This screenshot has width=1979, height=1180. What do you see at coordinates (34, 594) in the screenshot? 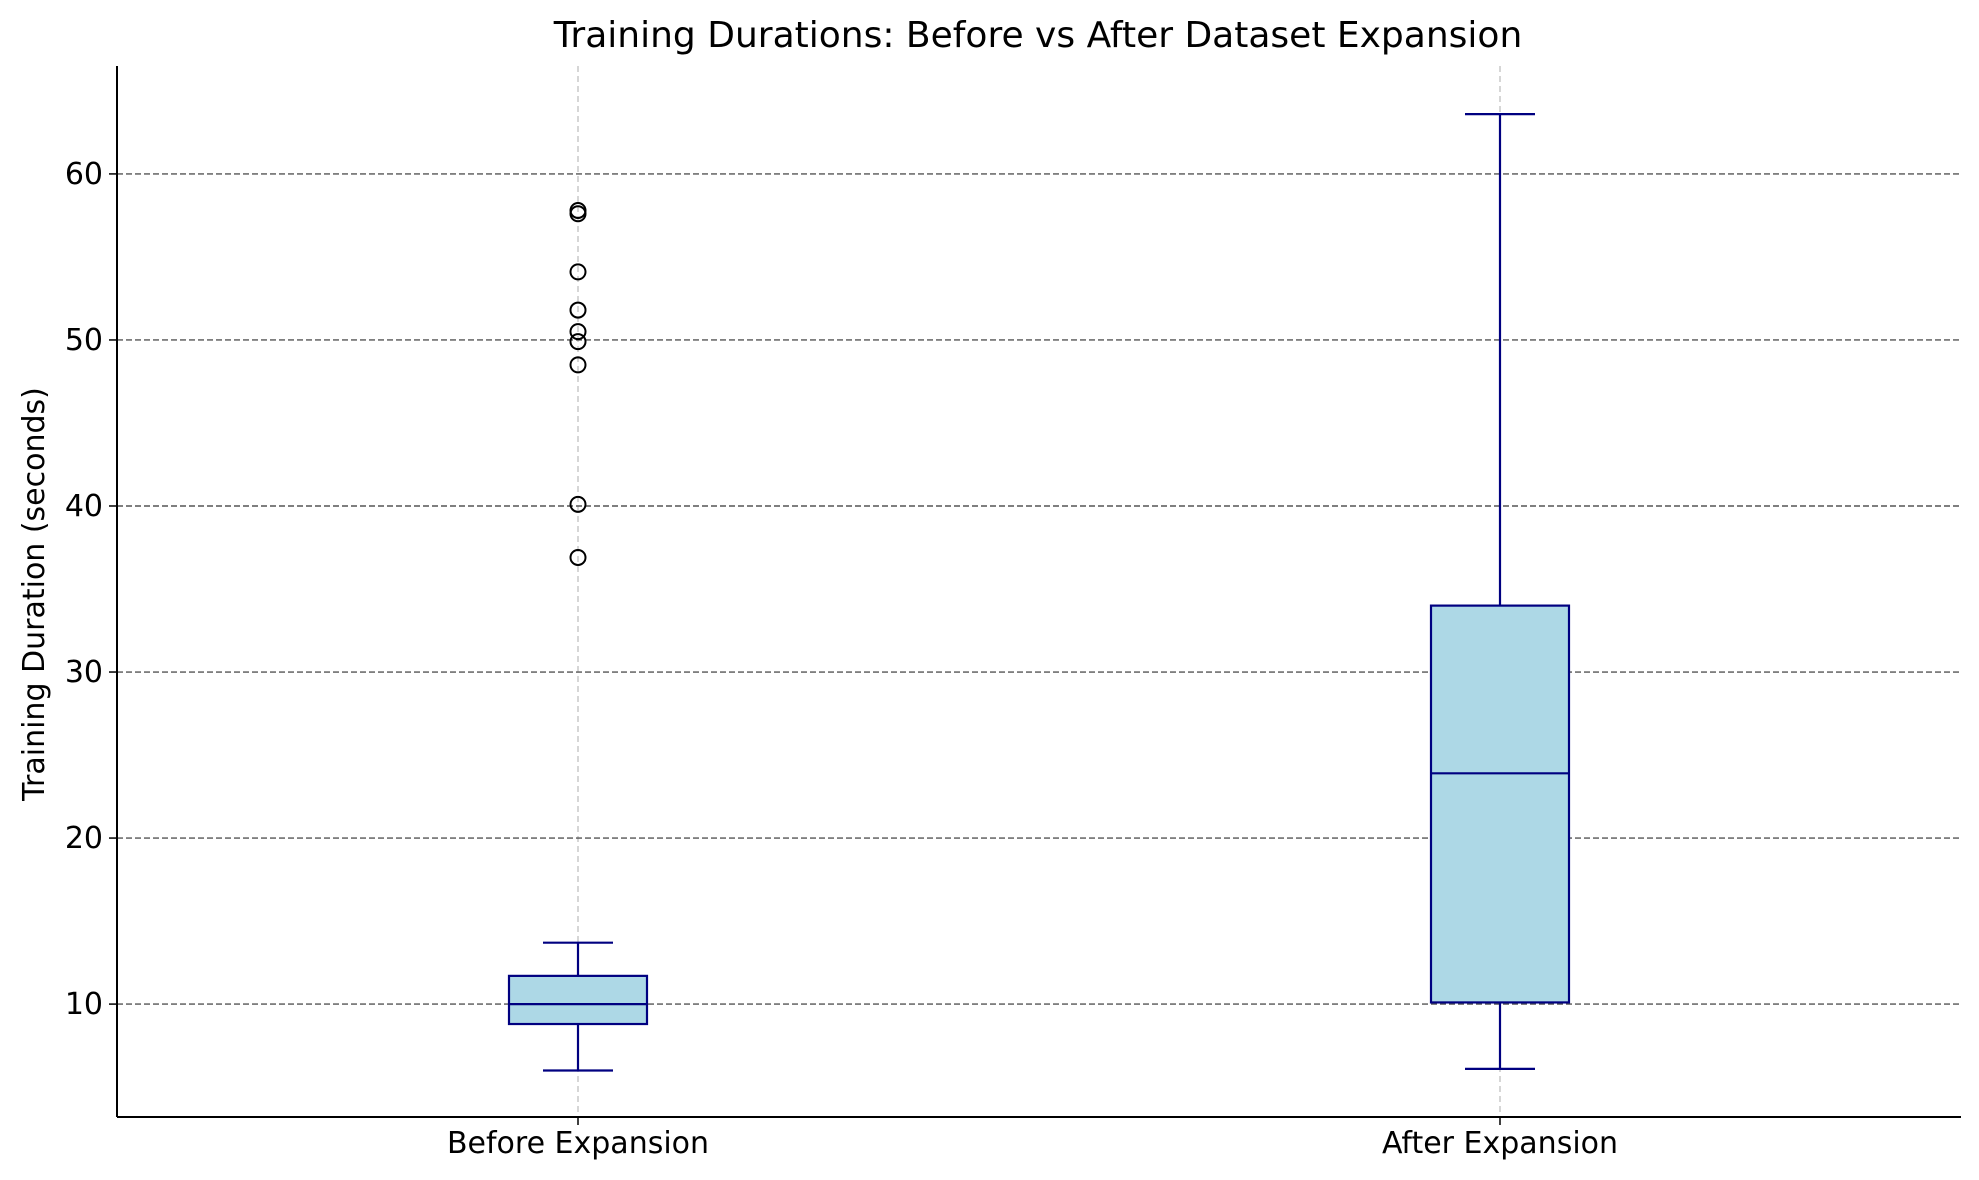
I see `y-axis-label: Training Duration (seconds)` at bounding box center [34, 594].